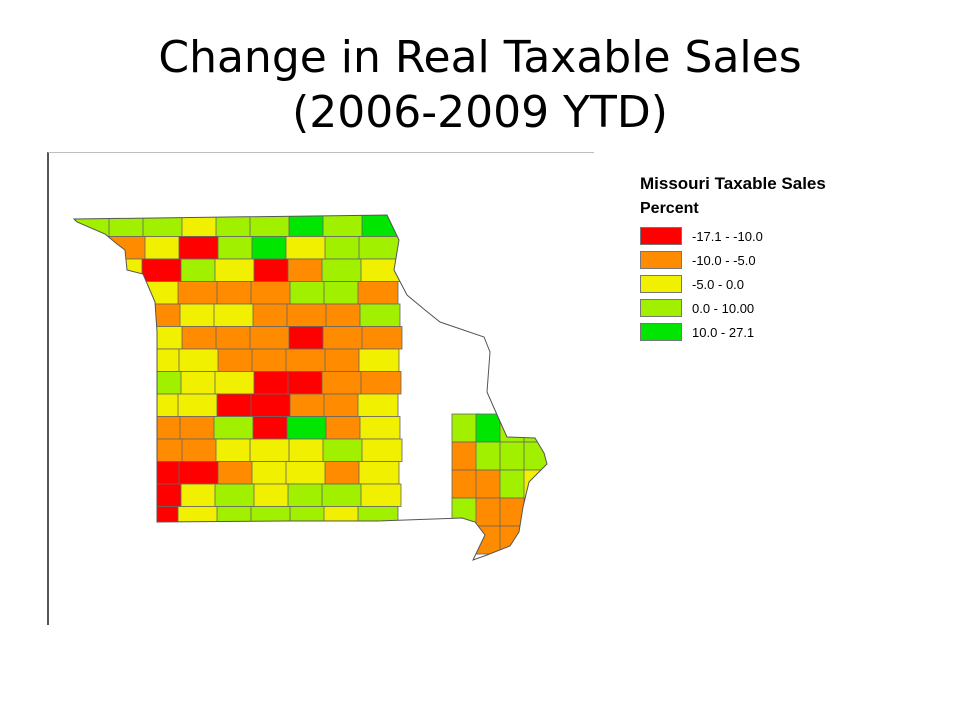 Image resolution: width=960 pixels, height=720 pixels. Describe the element at coordinates (723, 332) in the screenshot. I see `legend-label: 10.0 - 27.1` at that location.